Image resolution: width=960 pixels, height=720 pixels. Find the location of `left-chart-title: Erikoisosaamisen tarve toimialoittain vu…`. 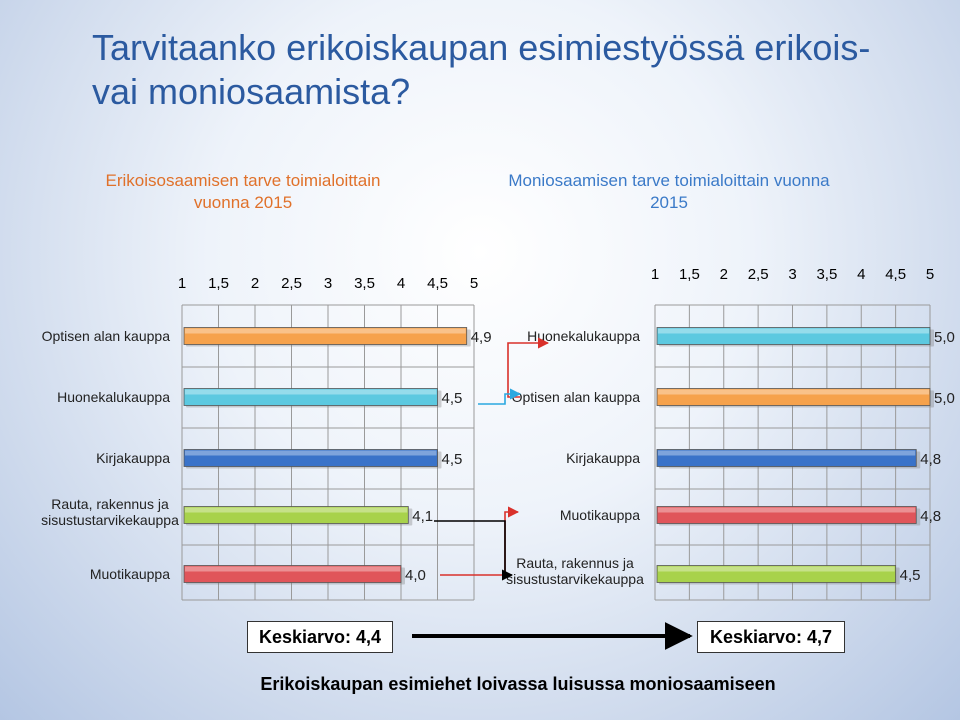

left-chart-title: Erikoisosaamisen tarve toimialoittain vu… is located at coordinates (243, 191).